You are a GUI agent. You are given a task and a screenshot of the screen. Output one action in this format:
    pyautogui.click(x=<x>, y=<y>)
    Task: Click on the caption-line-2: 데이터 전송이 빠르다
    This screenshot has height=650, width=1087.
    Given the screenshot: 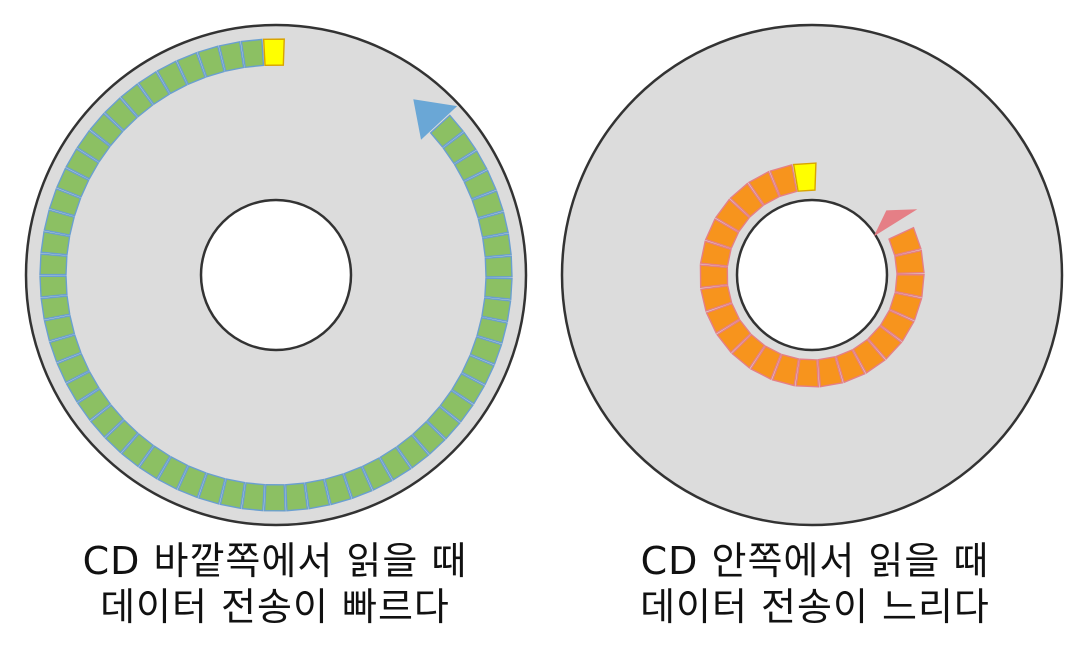 What is the action you would take?
    pyautogui.click(x=275, y=607)
    